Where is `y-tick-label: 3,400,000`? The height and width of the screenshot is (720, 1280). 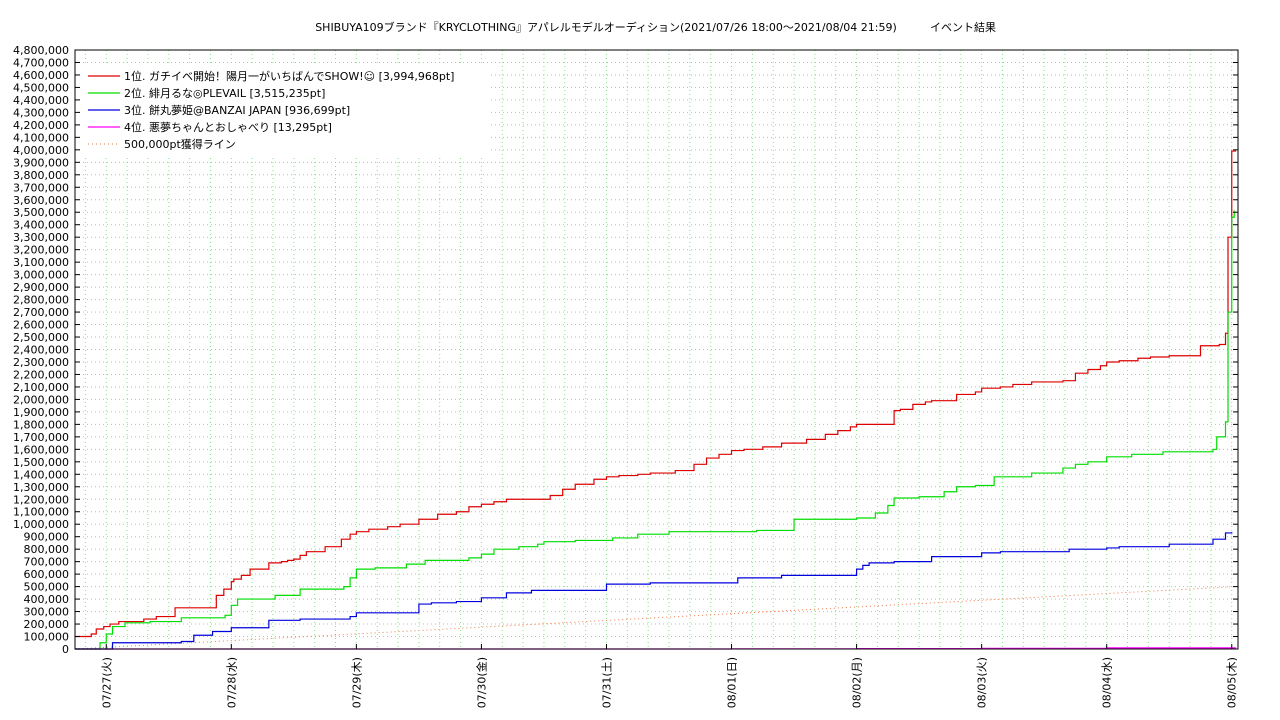 y-tick-label: 3,400,000 is located at coordinates (41, 225).